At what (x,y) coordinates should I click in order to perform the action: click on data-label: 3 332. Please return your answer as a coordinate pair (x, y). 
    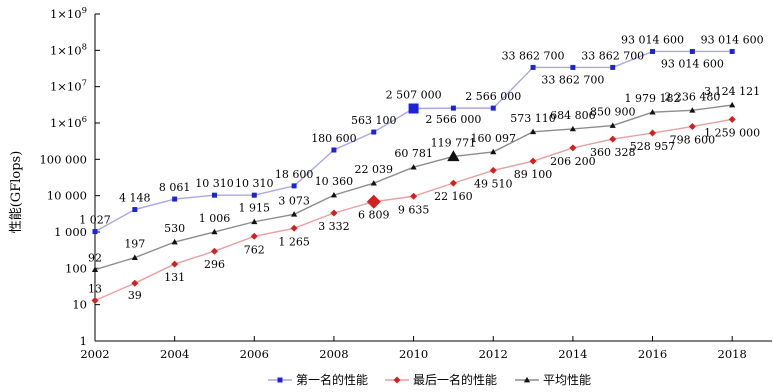
    Looking at the image, I should click on (334, 226).